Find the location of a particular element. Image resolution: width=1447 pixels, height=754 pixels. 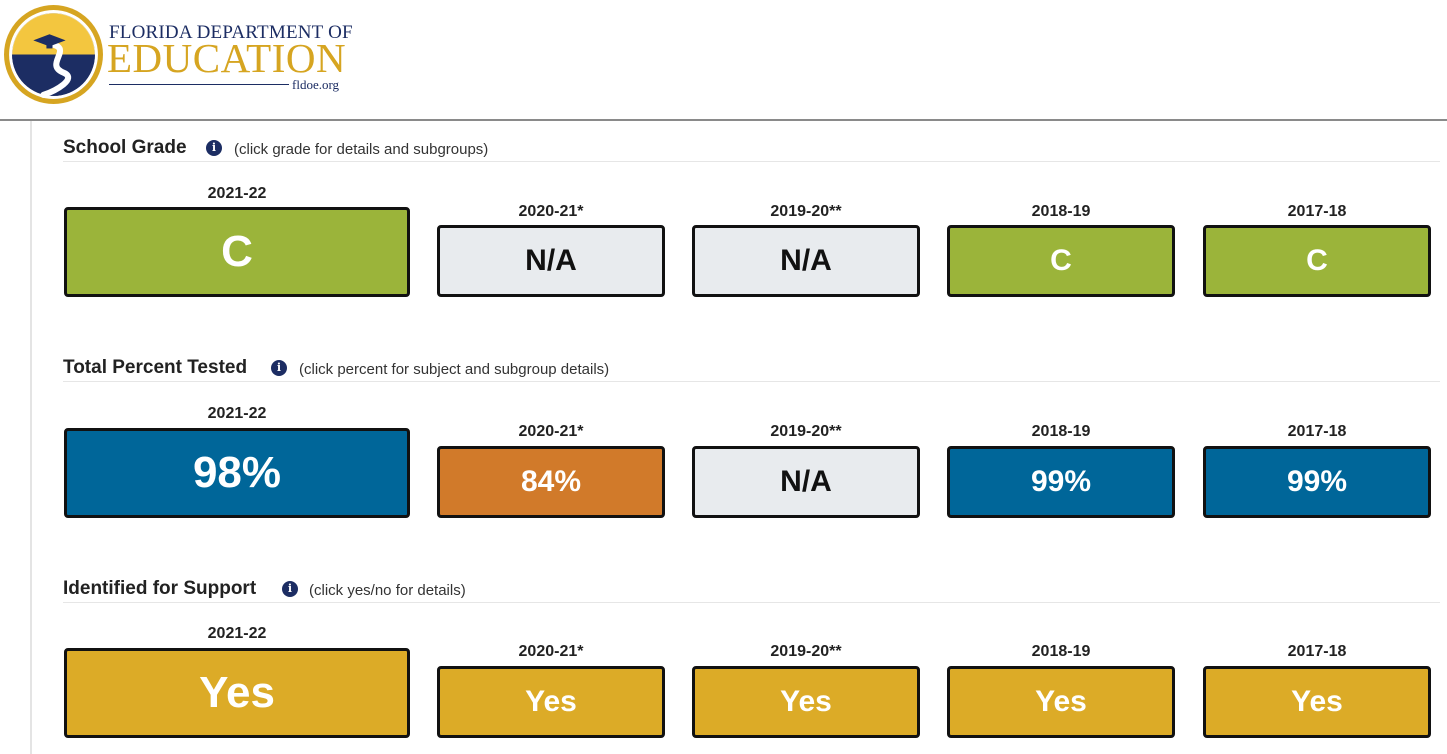

section-note: (click grade for details and subgroups) is located at coordinates (361, 149).